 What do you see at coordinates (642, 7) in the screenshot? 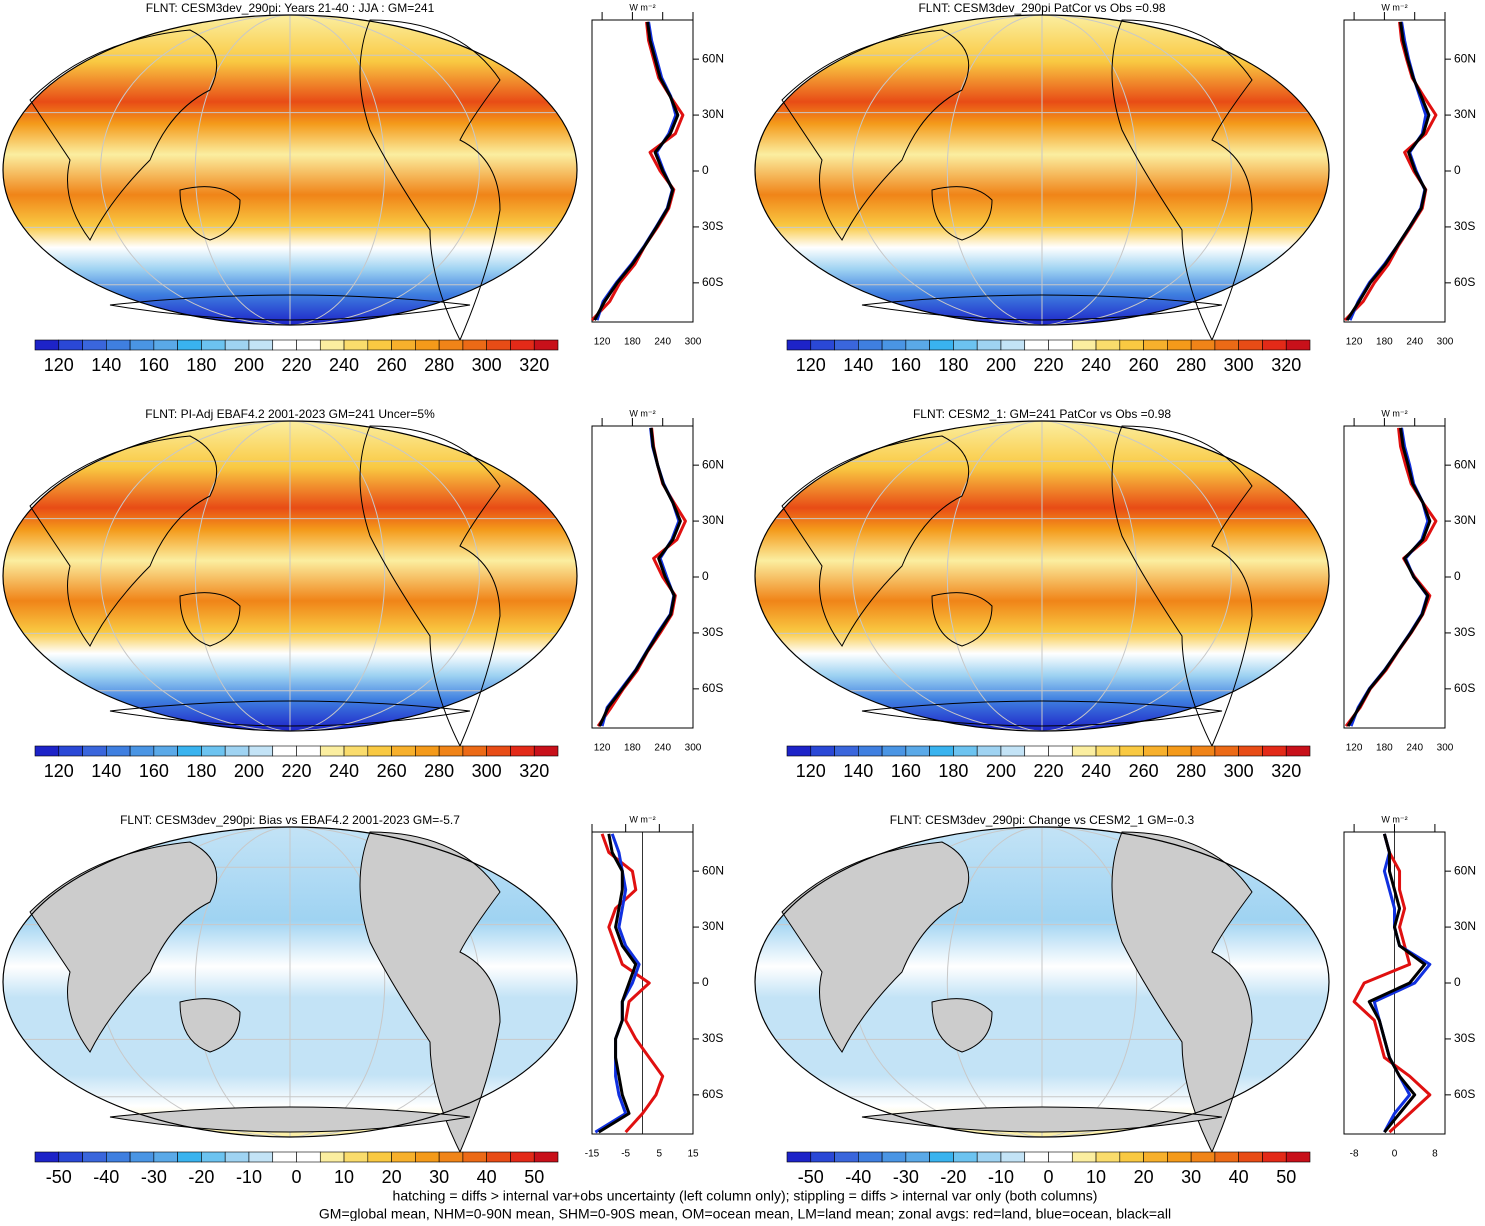
I see `profile-unit: W m⁻²` at bounding box center [642, 7].